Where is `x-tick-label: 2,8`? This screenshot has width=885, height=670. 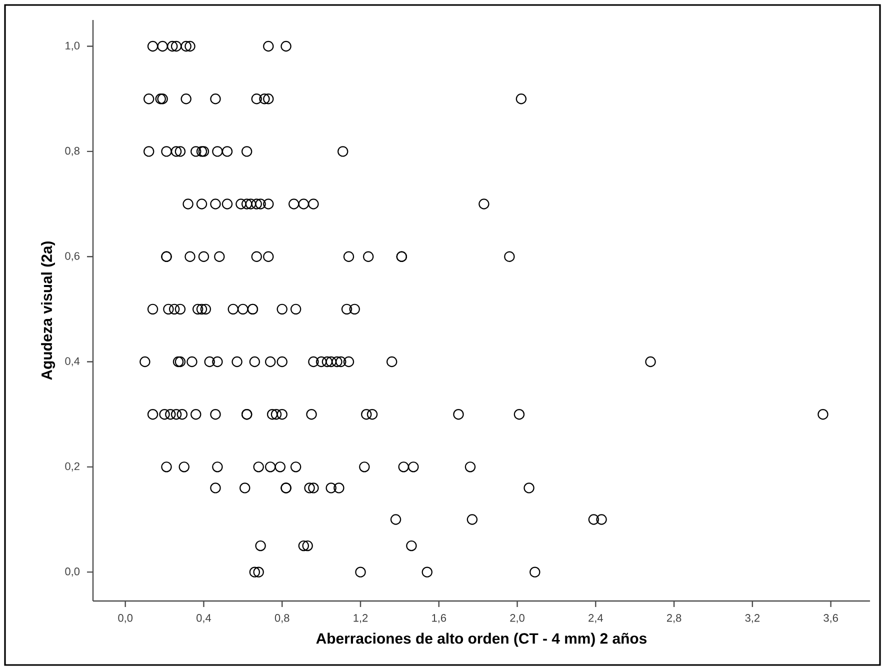 x-tick-label: 2,8 is located at coordinates (674, 619).